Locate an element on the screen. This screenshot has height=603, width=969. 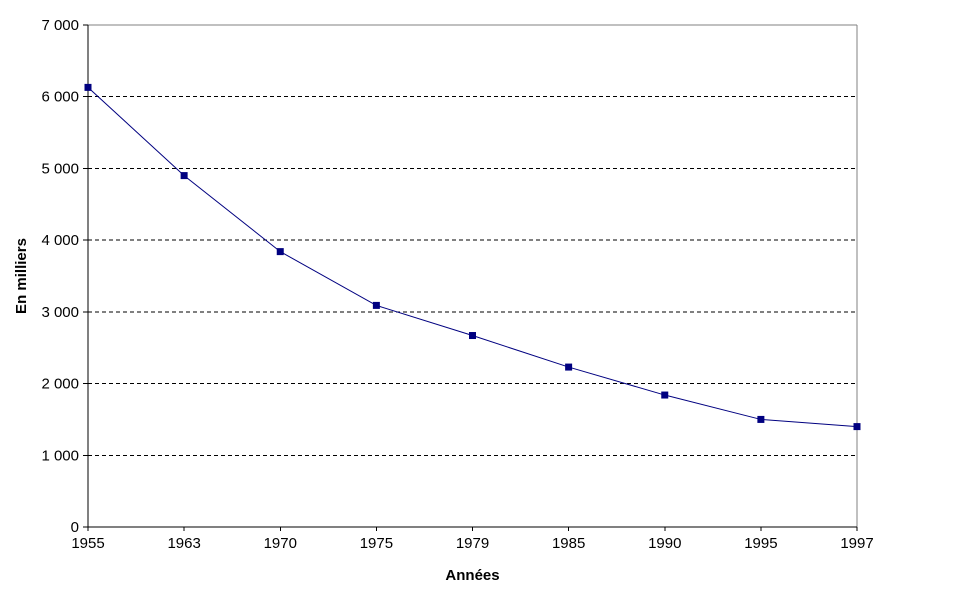
y-tick-label: 5 000 is located at coordinates (60, 168).